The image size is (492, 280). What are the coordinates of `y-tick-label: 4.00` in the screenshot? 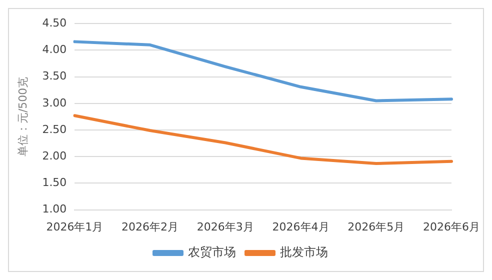 It's located at (54, 49).